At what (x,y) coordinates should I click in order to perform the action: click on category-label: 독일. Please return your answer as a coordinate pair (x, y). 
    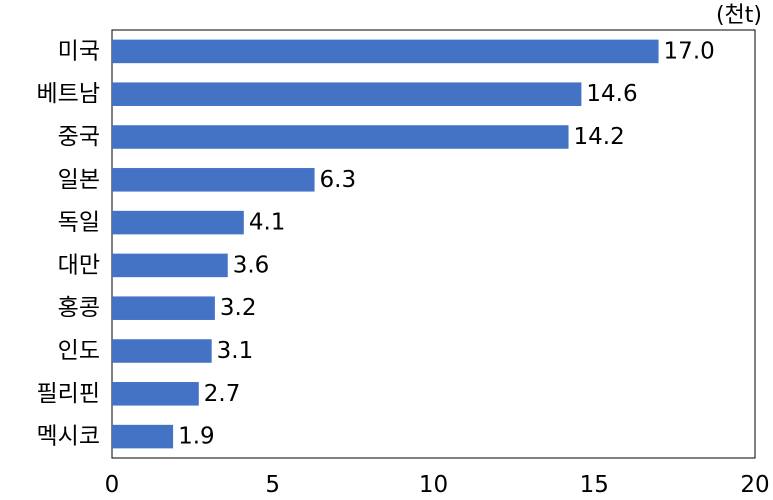
    Looking at the image, I should click on (79, 223).